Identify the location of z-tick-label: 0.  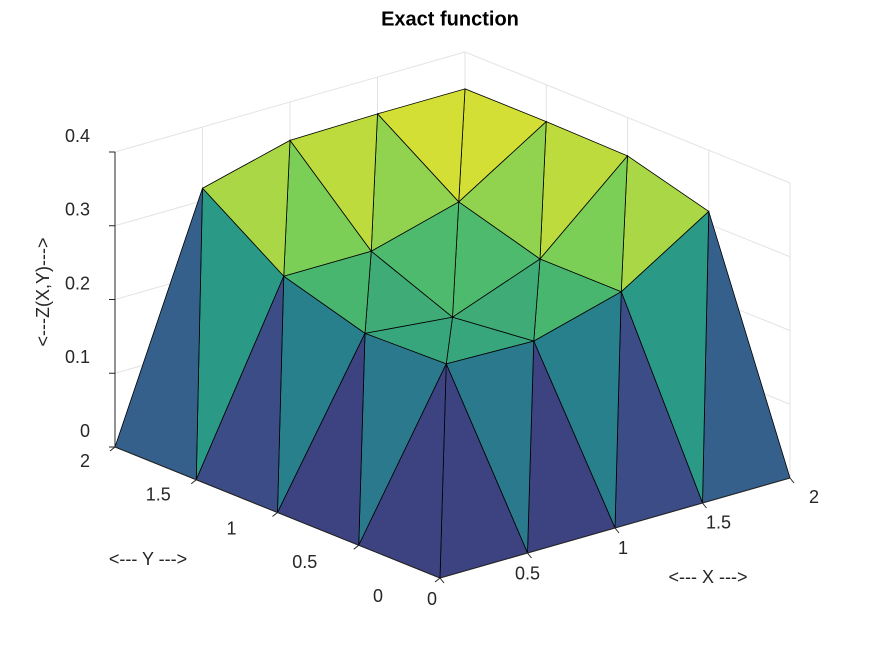
(85, 431).